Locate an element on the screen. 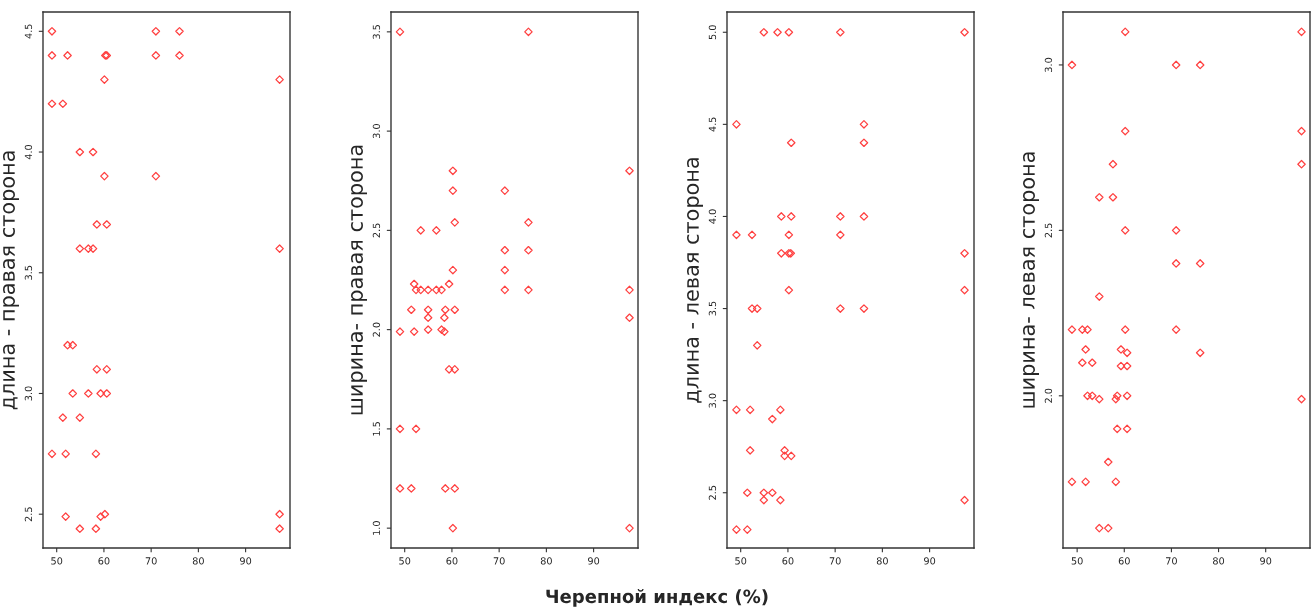  y-axis-title: ширина- левая сторона is located at coordinates (1031, 280).